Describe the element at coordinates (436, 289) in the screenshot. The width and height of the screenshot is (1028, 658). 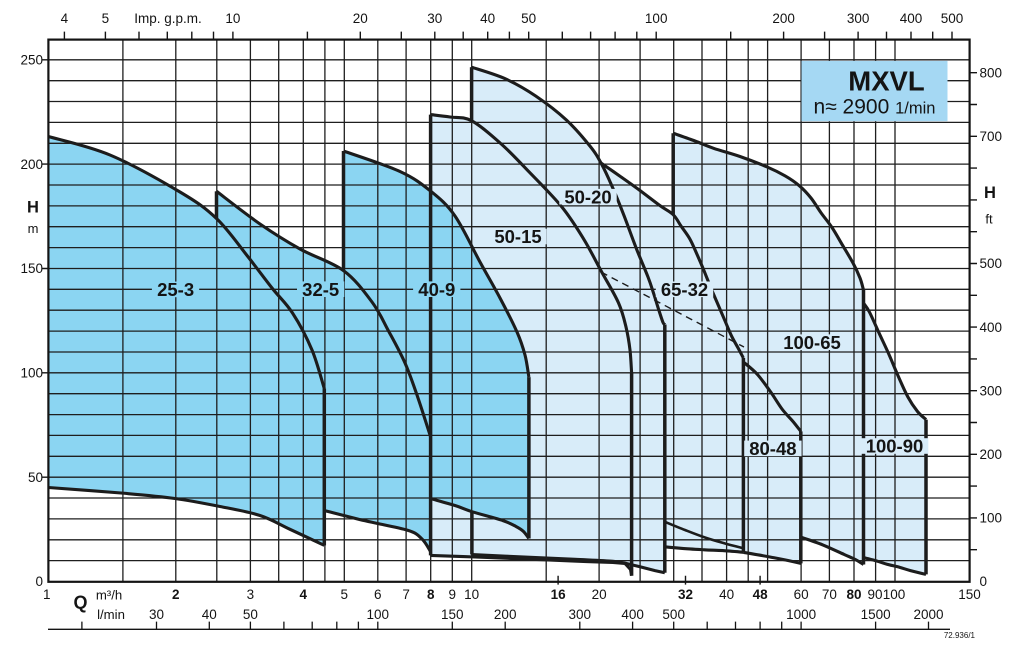
I see `svg-text: 40-9` at that location.